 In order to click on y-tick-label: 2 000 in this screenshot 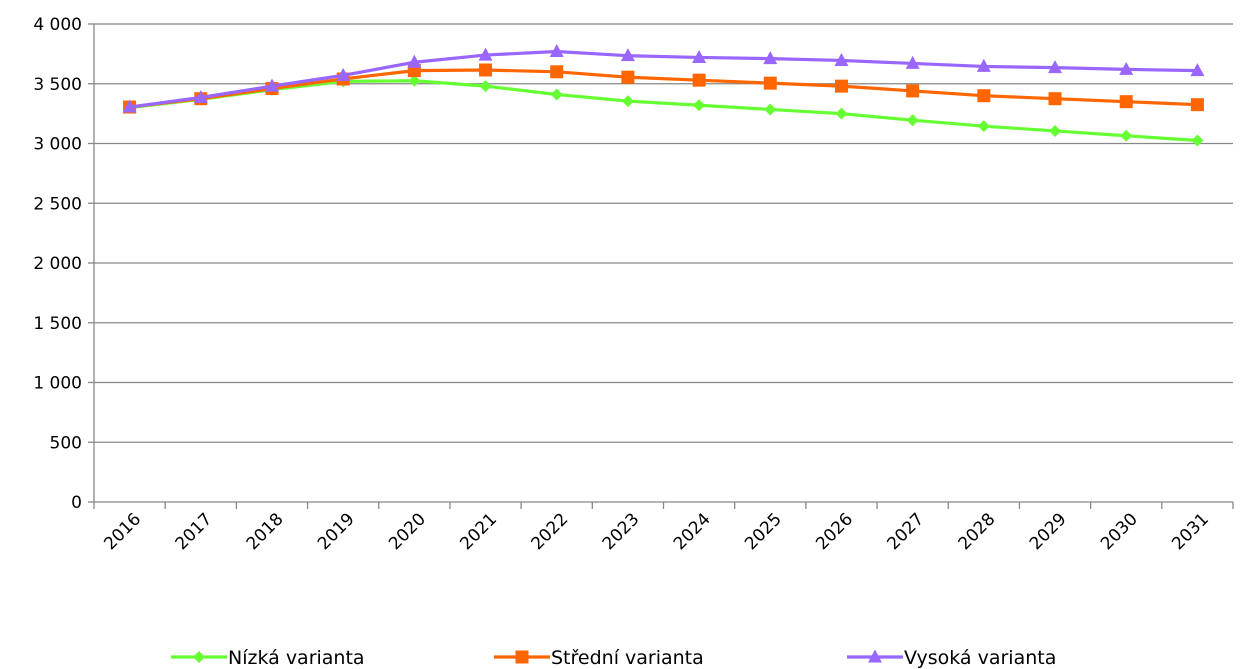, I will do `click(57, 264)`.